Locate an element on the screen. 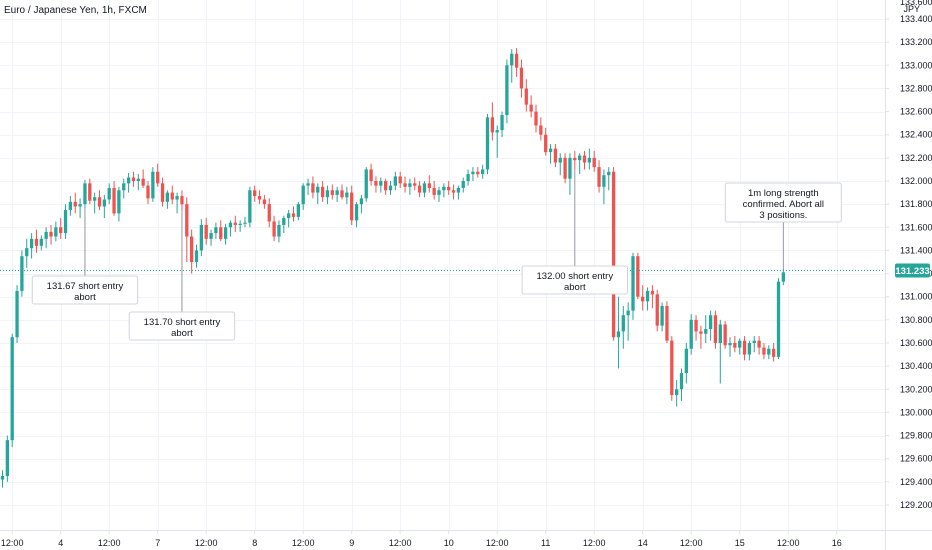  annotation-box is located at coordinates (783, 202).